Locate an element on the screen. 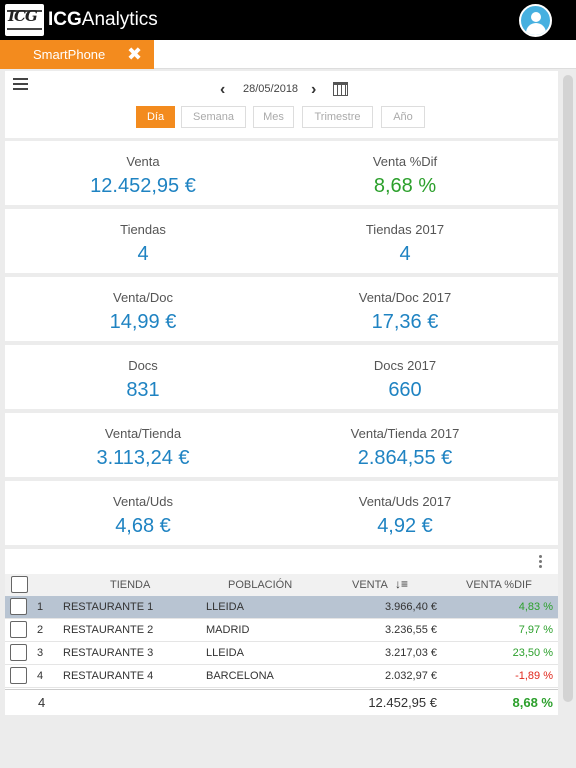 The width and height of the screenshot is (576, 768). icg-logo: ICG is located at coordinates (24, 20).